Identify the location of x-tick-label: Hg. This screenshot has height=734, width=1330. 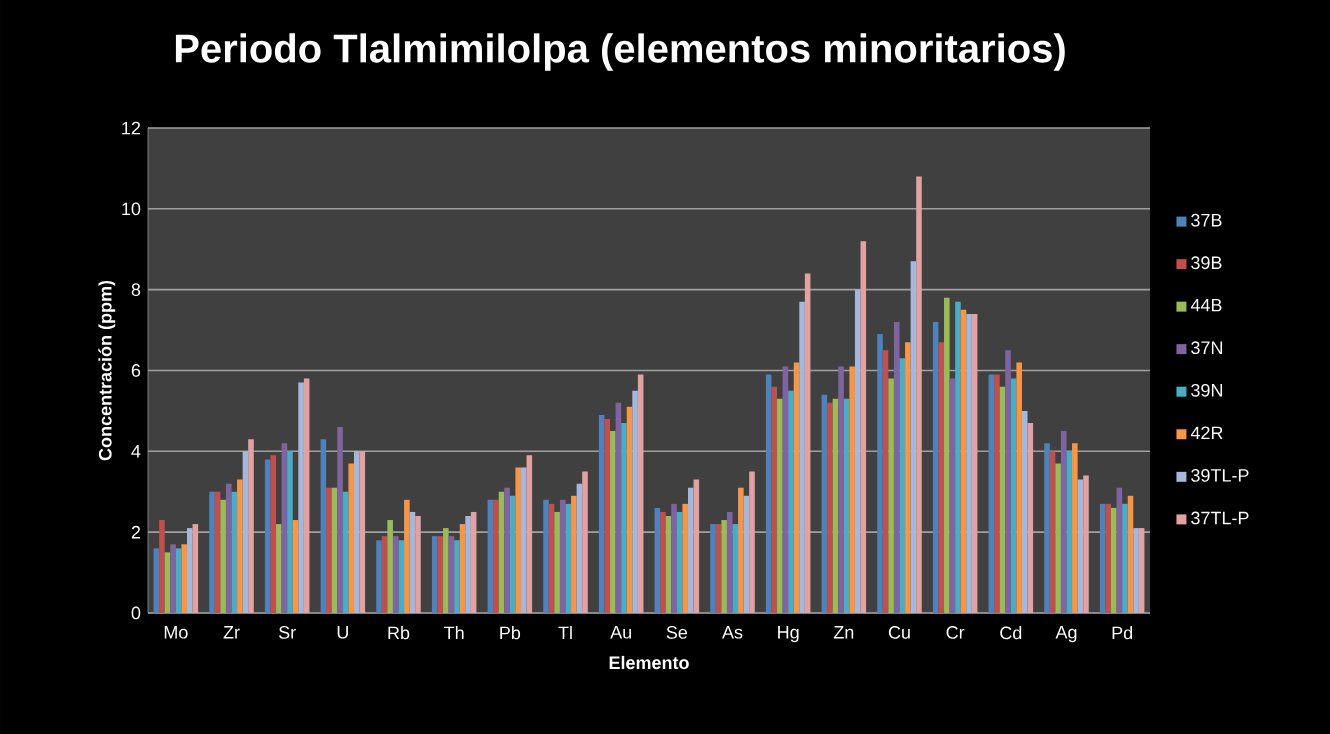
(788, 634).